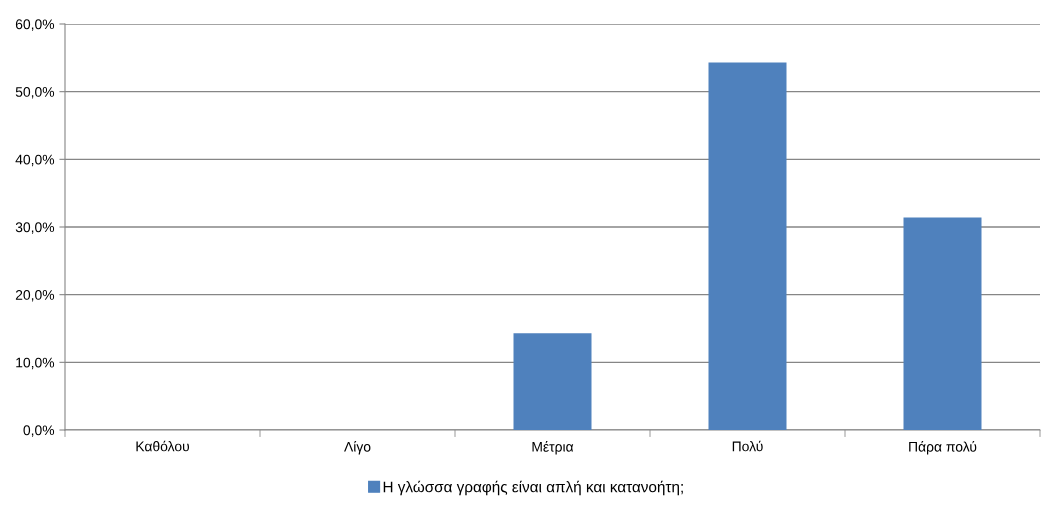 Image resolution: width=1043 pixels, height=529 pixels. What do you see at coordinates (39, 431) in the screenshot?
I see `y-tick-label: 0,0%` at bounding box center [39, 431].